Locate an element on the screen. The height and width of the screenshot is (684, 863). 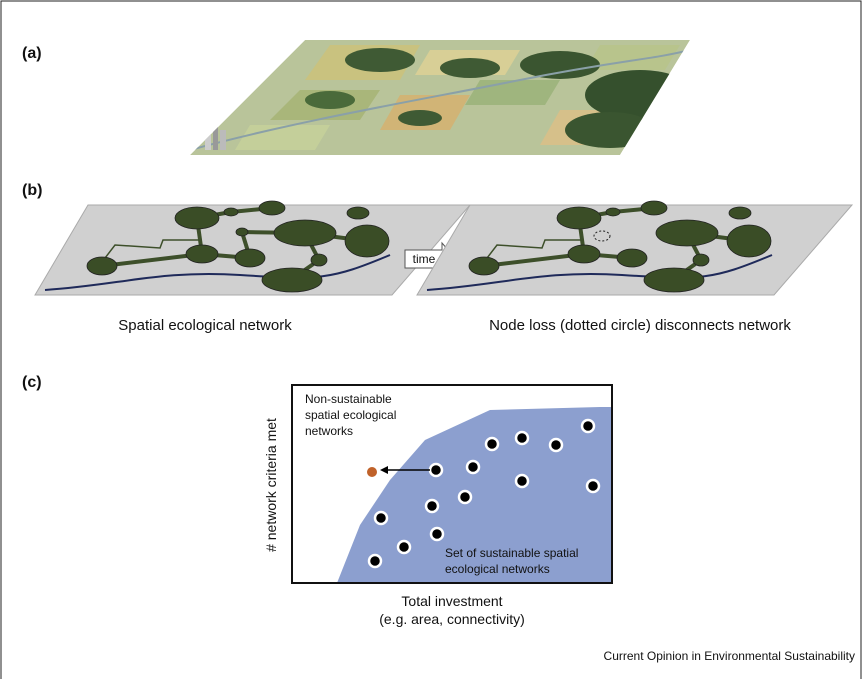
note: networks is located at coordinates (329, 431).